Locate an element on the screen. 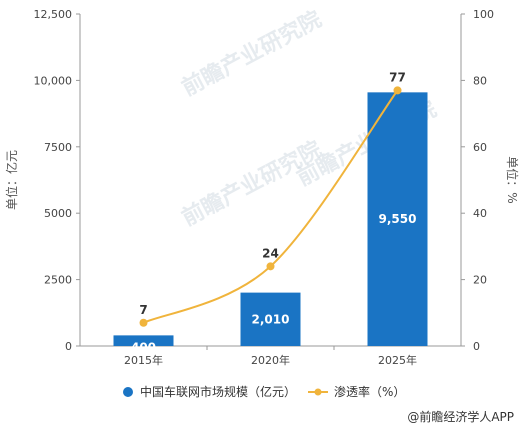 This screenshot has height=433, width=524. bar-data-label: 9,550 is located at coordinates (398, 219).